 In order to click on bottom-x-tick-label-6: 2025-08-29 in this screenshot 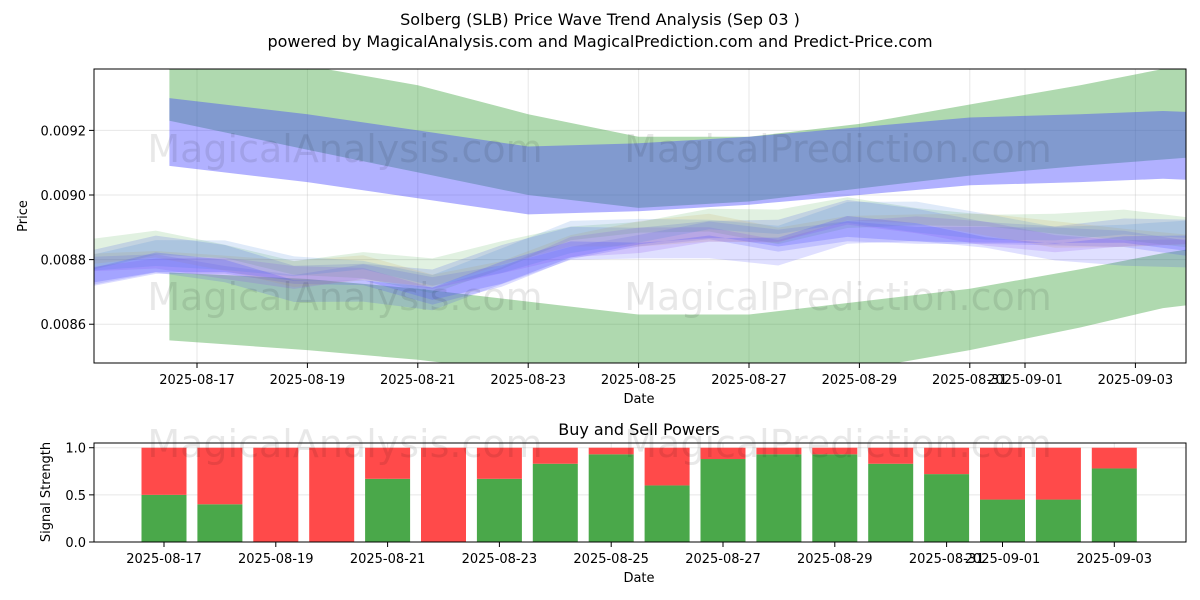, I will do `click(835, 559)`.